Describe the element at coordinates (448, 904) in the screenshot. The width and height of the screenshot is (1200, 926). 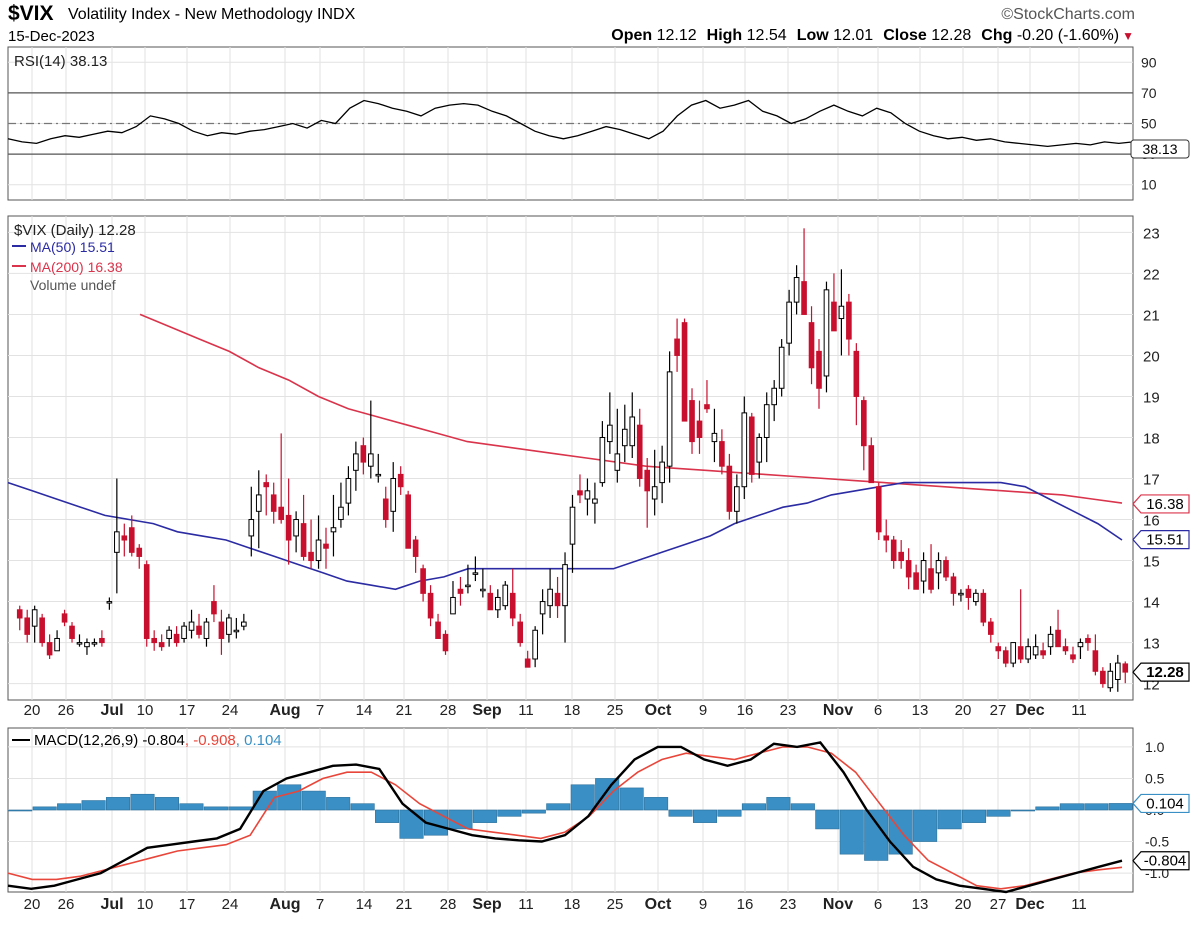
I see `x-tick-label: 28` at that location.